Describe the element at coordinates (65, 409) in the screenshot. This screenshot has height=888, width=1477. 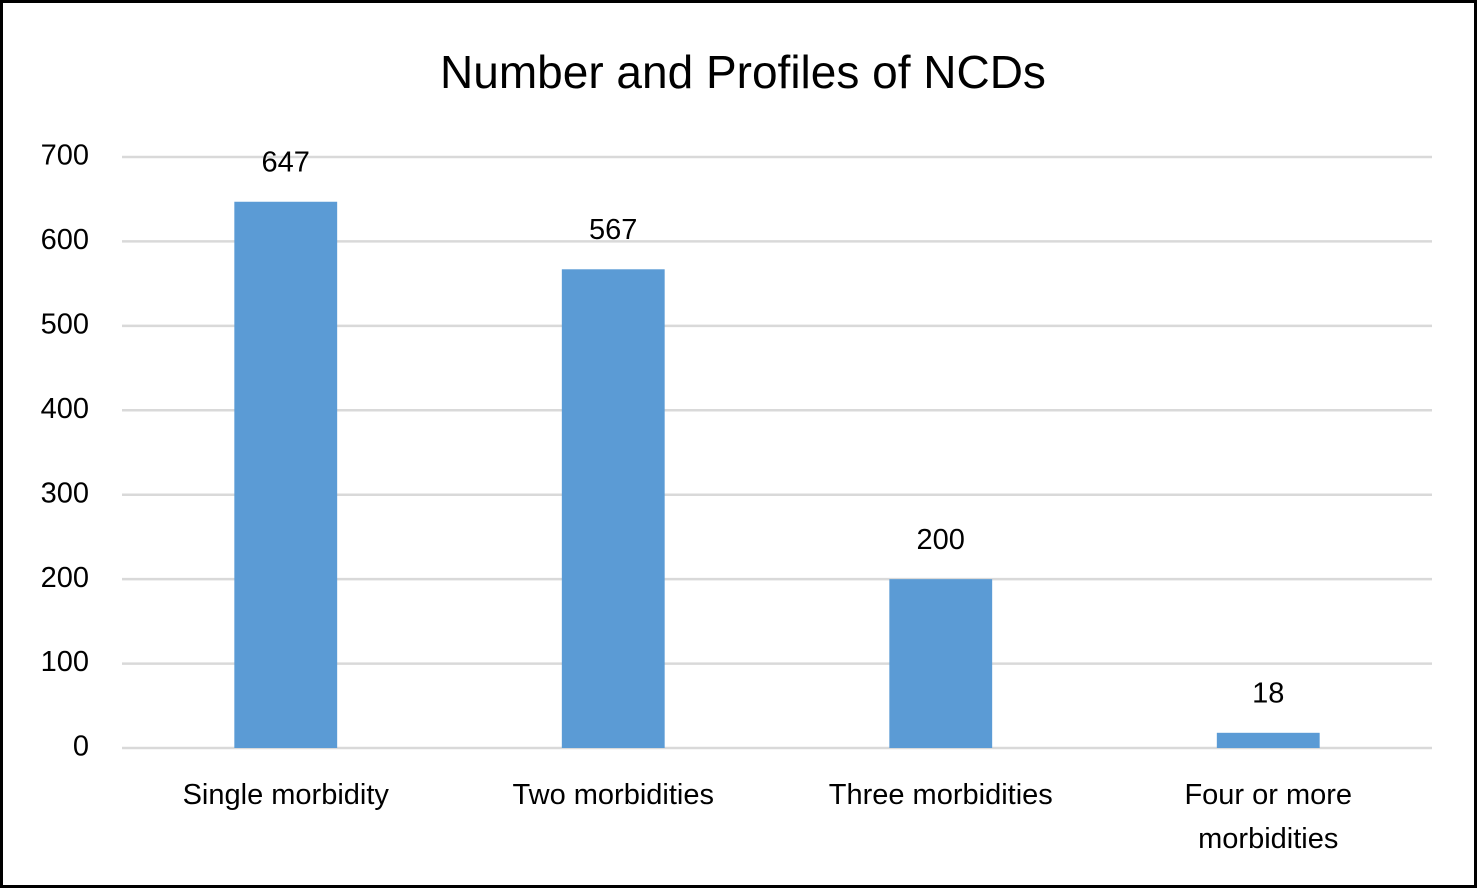
I see `y-tick-label: 400` at that location.